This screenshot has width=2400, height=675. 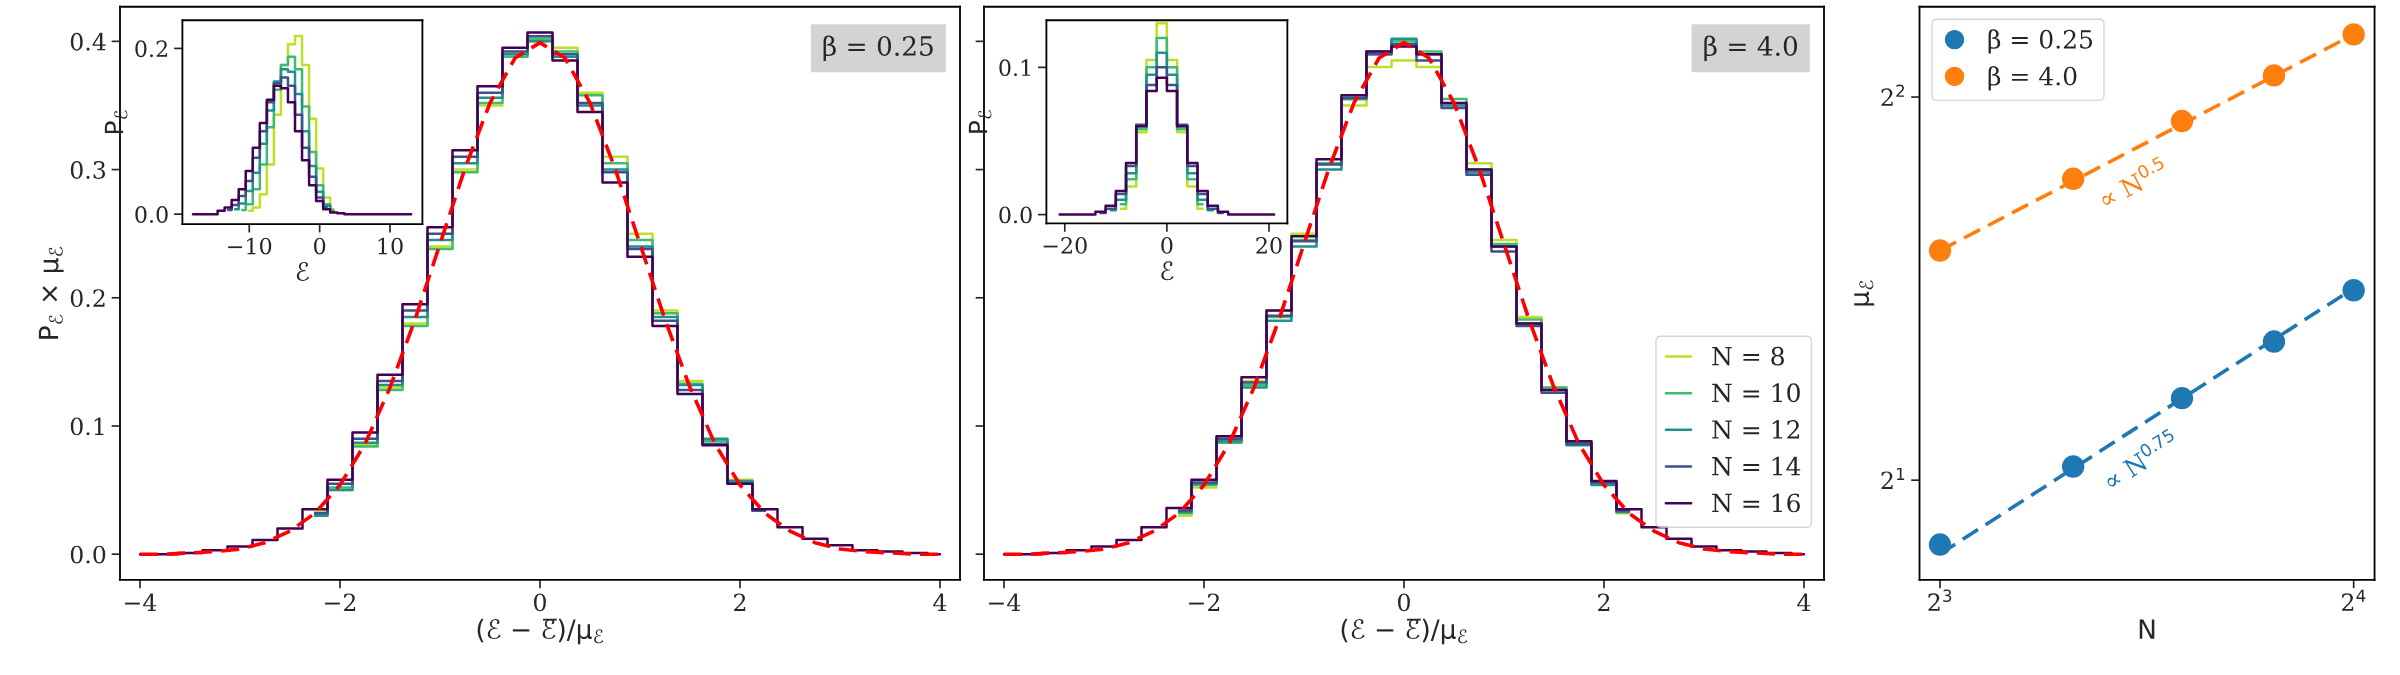 I want to click on annotation: β = 4.0, so click(x=1751, y=48).